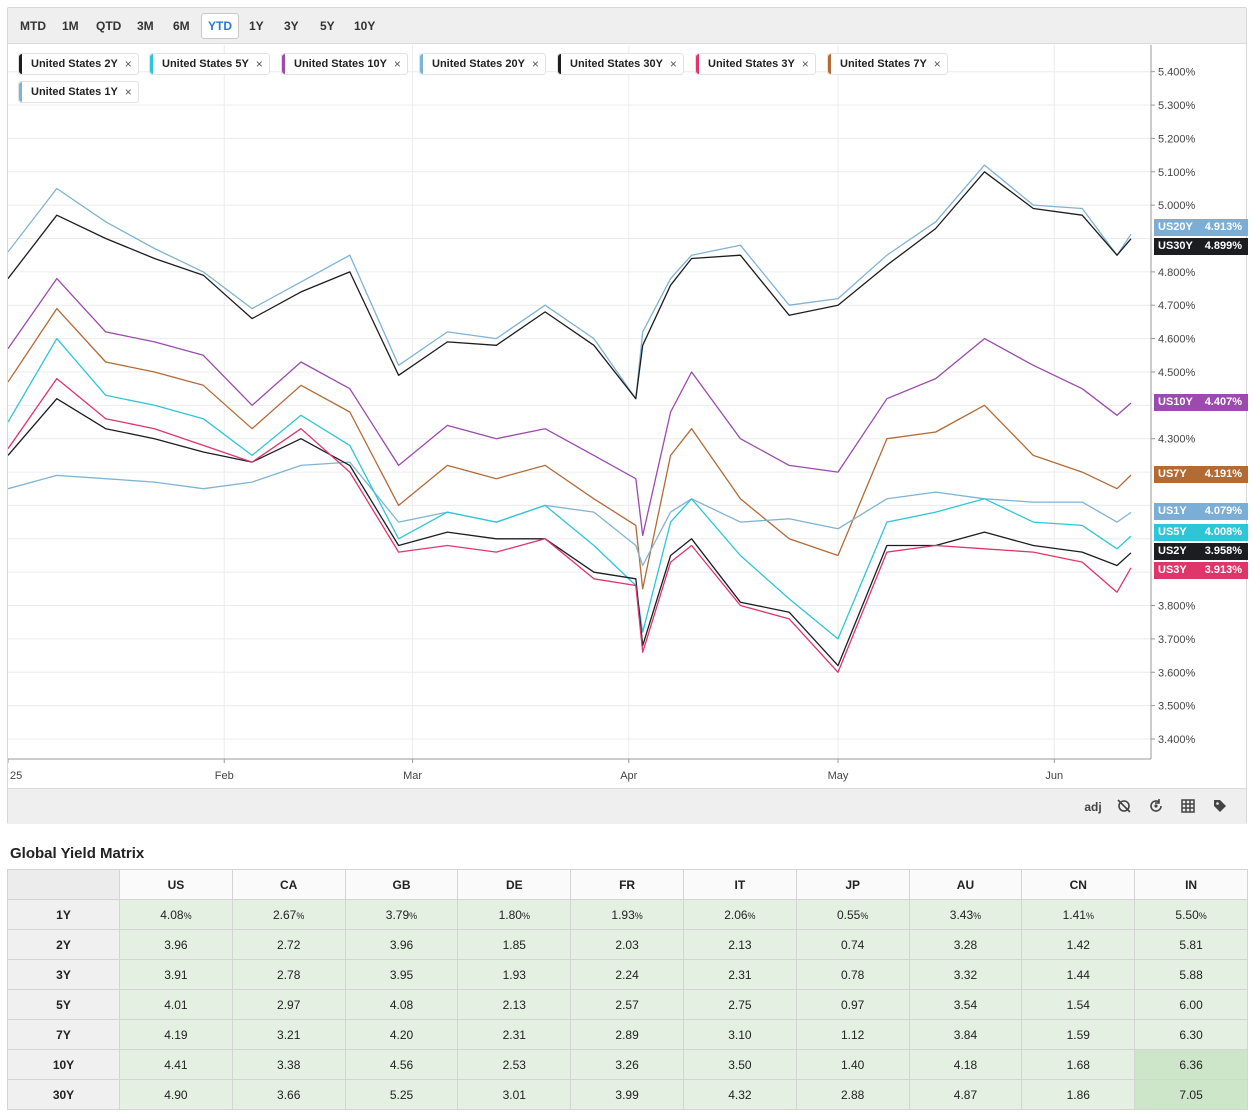  Describe the element at coordinates (288, 1094) in the screenshot. I see `yield-cell: 3.66` at that location.